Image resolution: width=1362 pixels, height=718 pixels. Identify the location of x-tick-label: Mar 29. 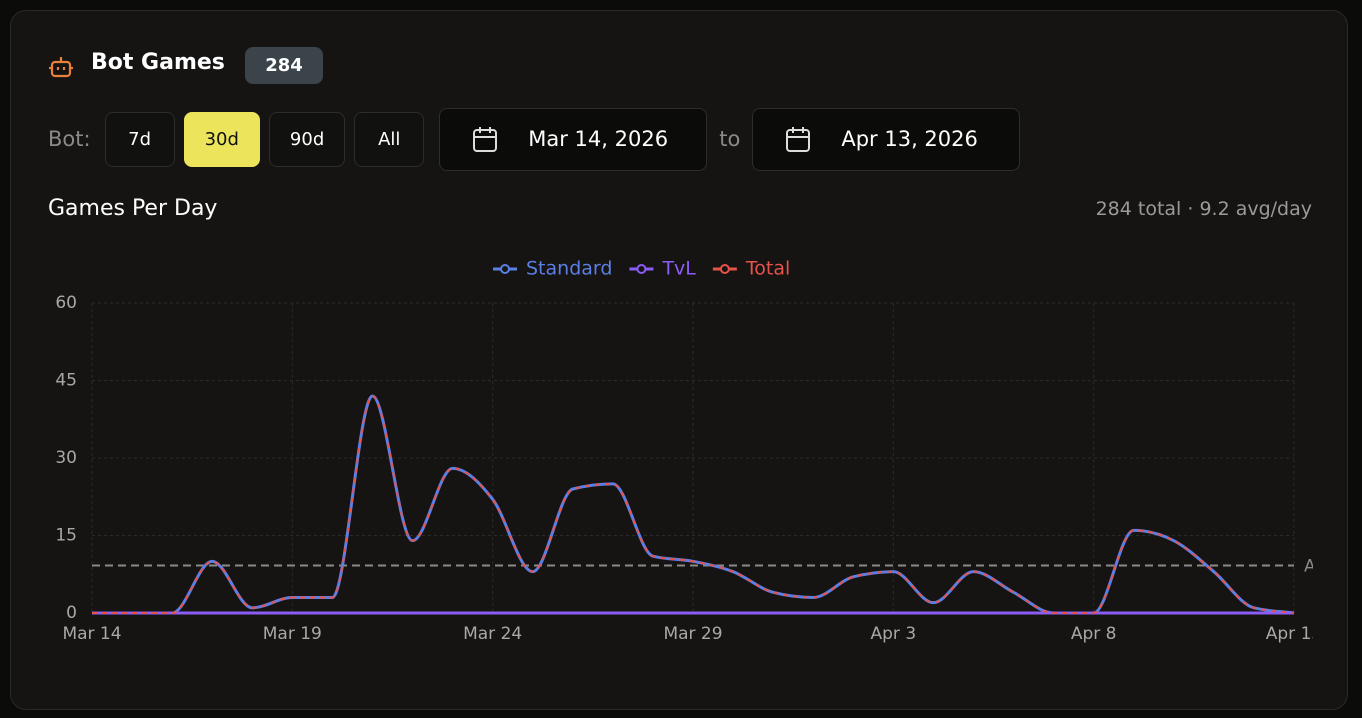
(692, 634).